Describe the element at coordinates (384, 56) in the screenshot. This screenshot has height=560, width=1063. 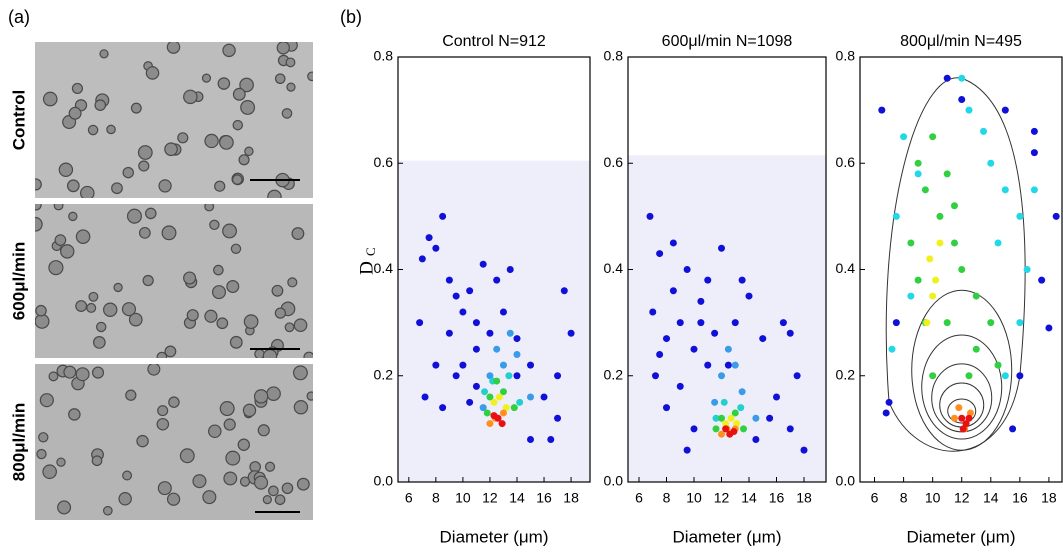
I see `y-tick-label: 0.8` at that location.